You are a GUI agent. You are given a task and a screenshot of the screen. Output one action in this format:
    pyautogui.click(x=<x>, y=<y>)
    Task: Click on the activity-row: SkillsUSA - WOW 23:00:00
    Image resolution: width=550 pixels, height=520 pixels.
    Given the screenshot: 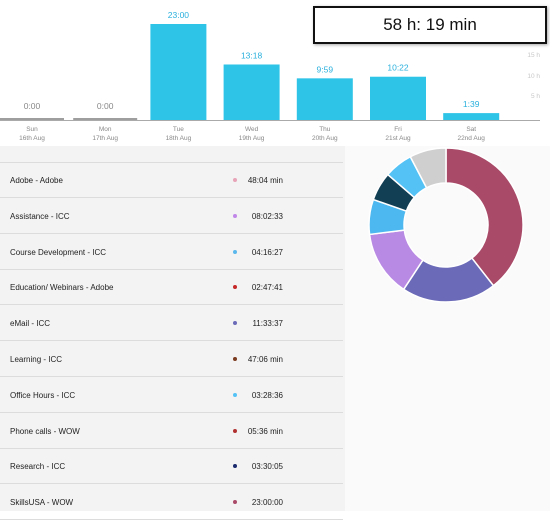 What is the action you would take?
    pyautogui.click(x=171, y=502)
    